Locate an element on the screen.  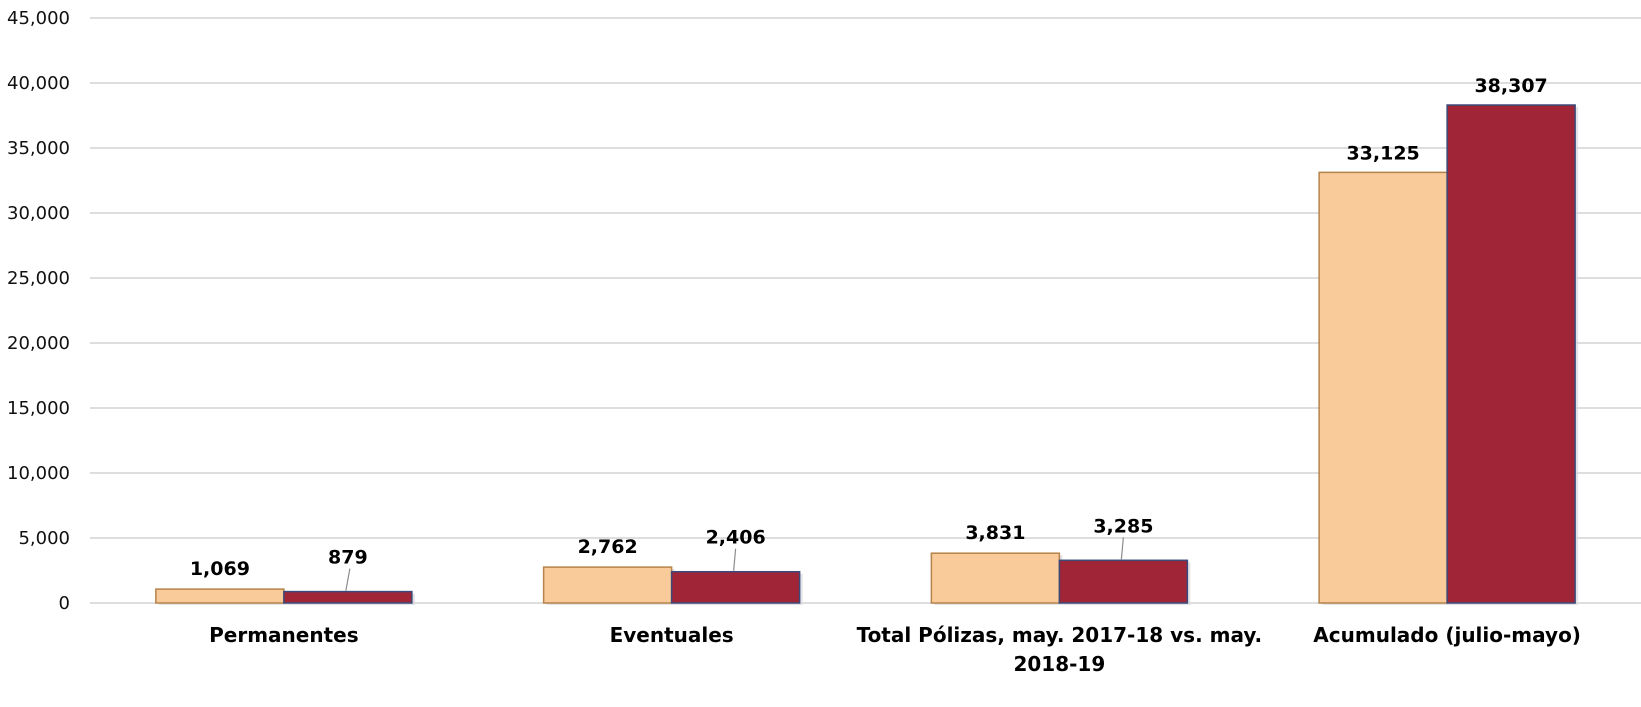
x-category-label: Permanentes is located at coordinates (284, 635).